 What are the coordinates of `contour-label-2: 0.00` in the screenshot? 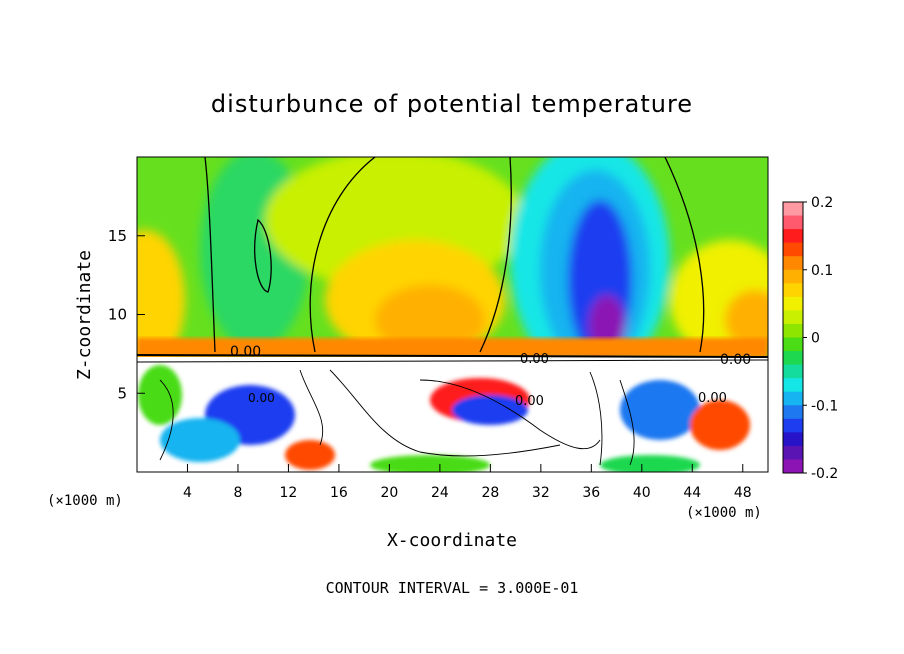 It's located at (534, 359).